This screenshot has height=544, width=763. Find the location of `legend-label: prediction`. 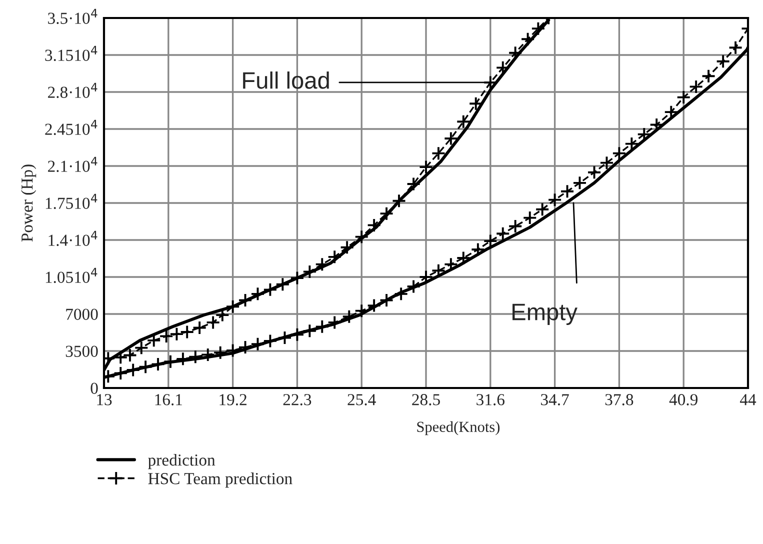

legend-label: prediction is located at coordinates (182, 462).